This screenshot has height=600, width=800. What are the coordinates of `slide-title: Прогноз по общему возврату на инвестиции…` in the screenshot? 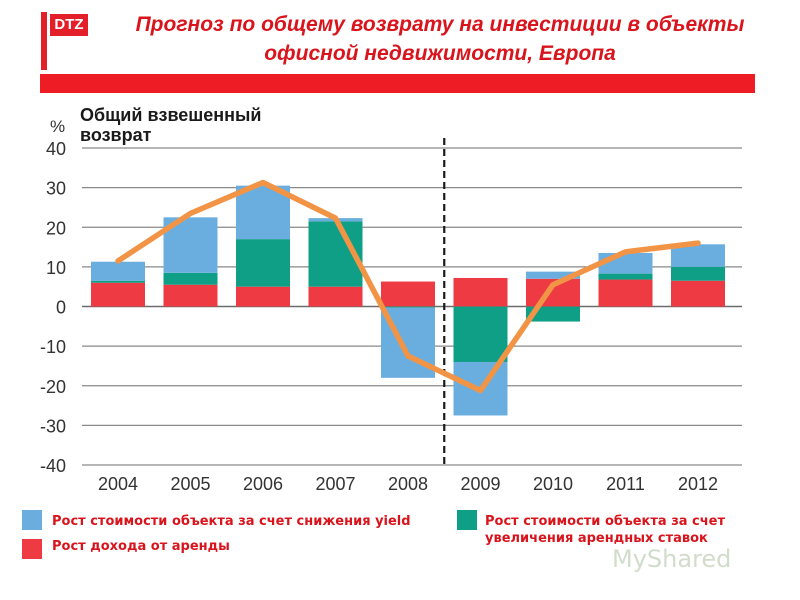 It's located at (440, 39).